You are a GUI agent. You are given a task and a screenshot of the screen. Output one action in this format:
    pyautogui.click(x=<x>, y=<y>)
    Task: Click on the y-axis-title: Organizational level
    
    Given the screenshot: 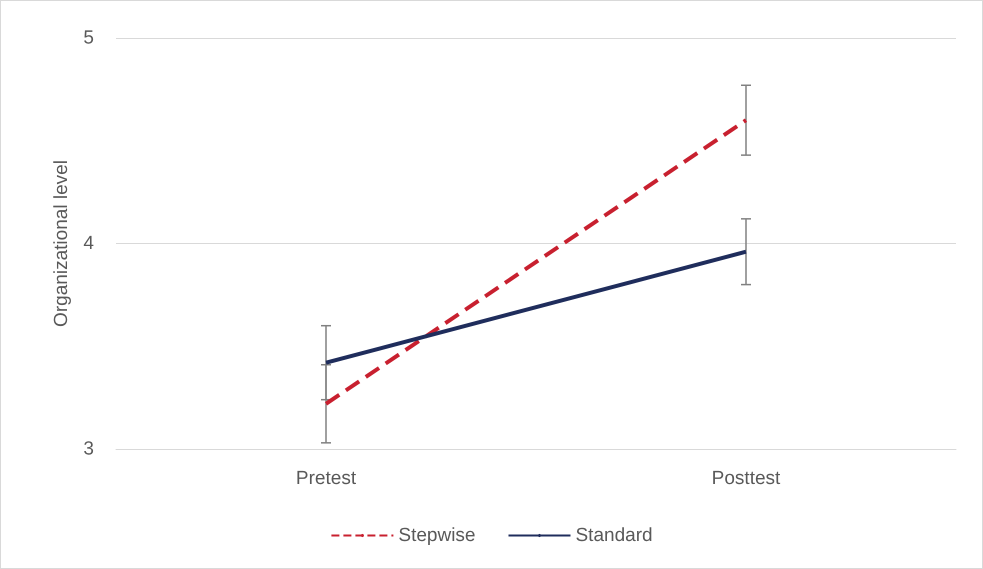 What is the action you would take?
    pyautogui.click(x=61, y=243)
    